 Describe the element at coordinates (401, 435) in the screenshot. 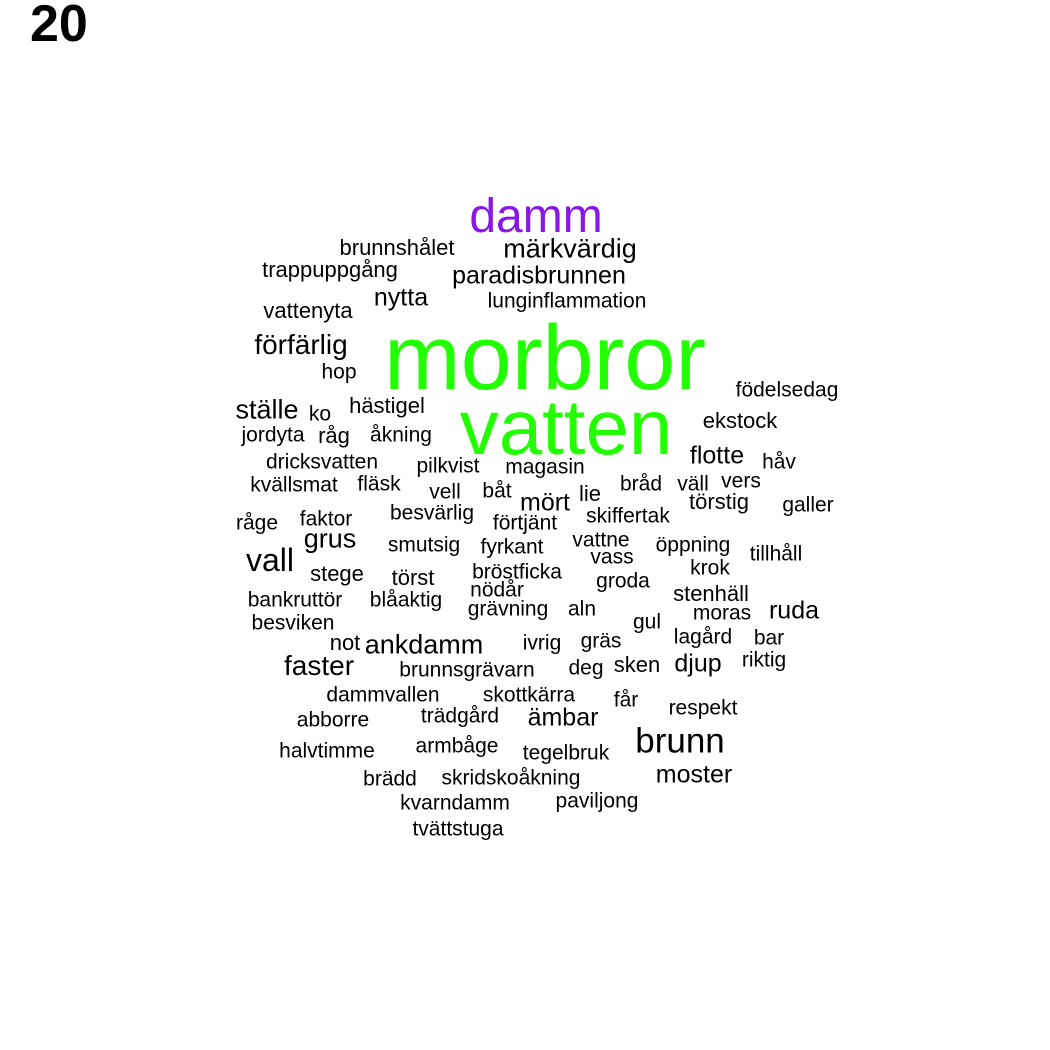

I see `cloud-word: åkning` at that location.